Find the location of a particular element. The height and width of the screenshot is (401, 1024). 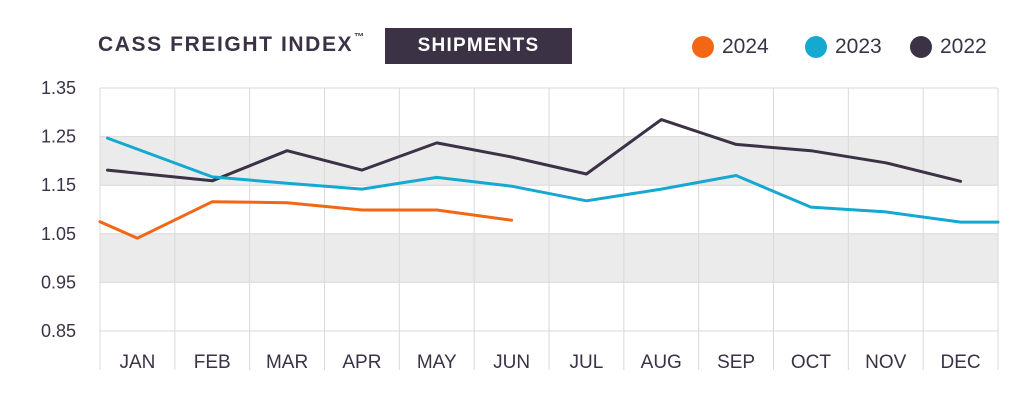

legend-swatch-2023 is located at coordinates (816, 47).